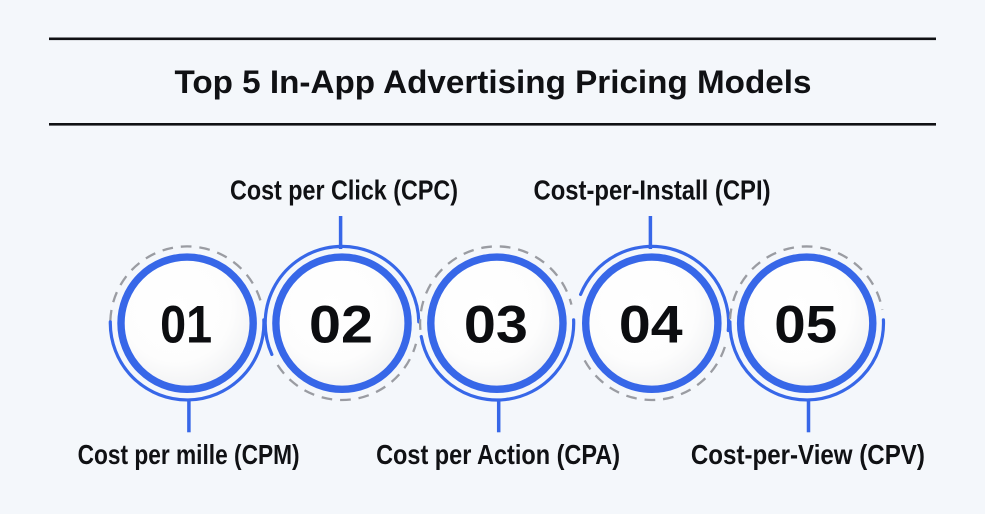 The image size is (985, 514). Describe the element at coordinates (189, 454) in the screenshot. I see `svg-text: Cost per mille (CPM)` at that location.